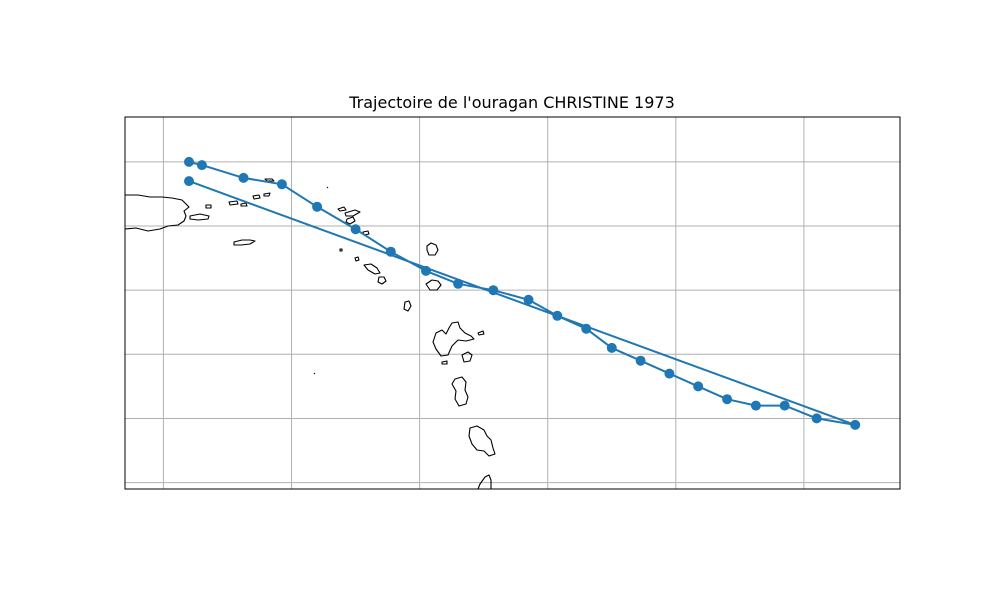 This screenshot has height=600, width=1000. I want to click on coastline-vieques, so click(199, 217).